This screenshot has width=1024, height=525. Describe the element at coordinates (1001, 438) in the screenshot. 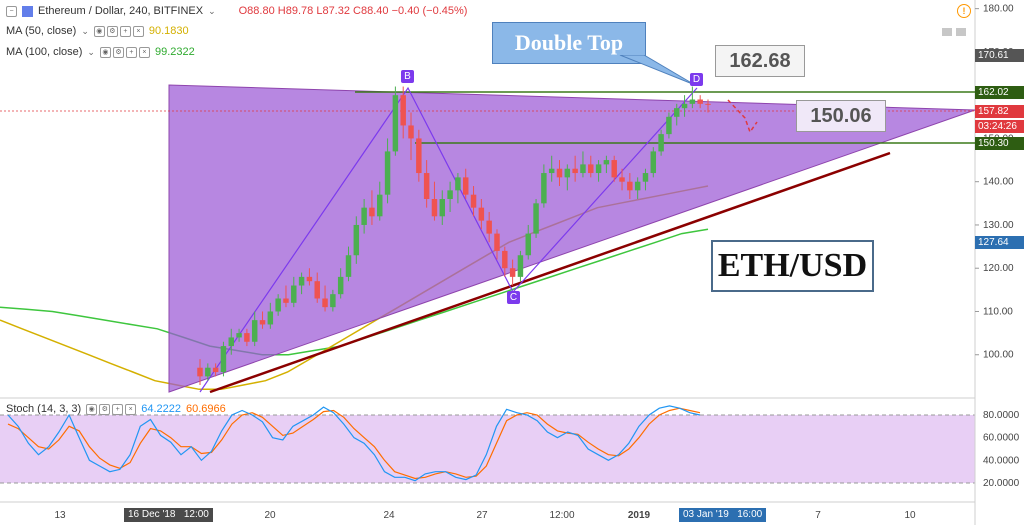

I see `stoch-tick-label: 60.0000` at that location.